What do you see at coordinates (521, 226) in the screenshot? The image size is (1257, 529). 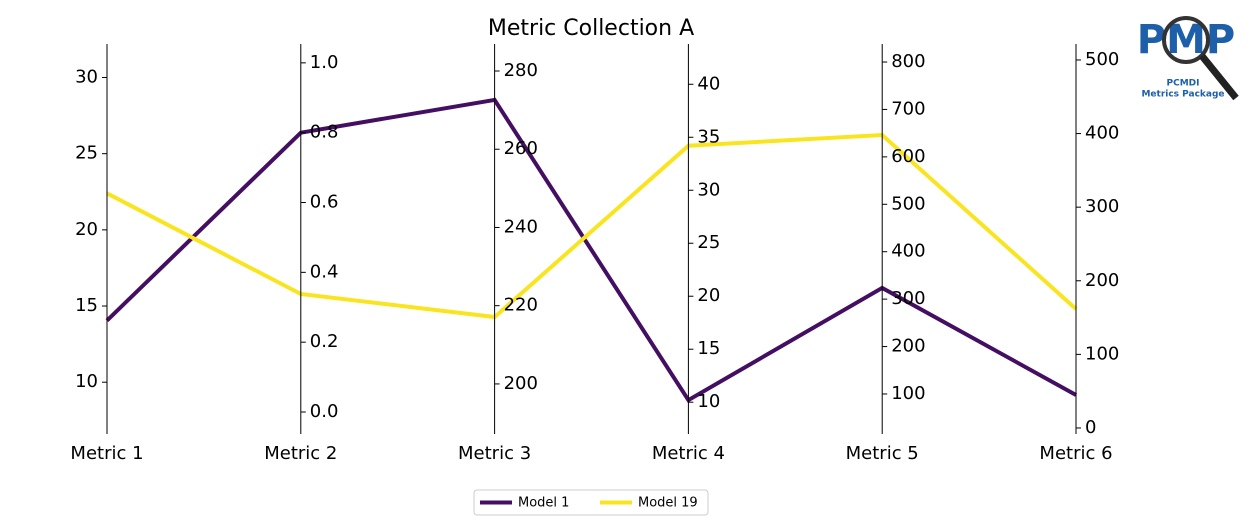 I see `y-tick-label: 240` at bounding box center [521, 226].